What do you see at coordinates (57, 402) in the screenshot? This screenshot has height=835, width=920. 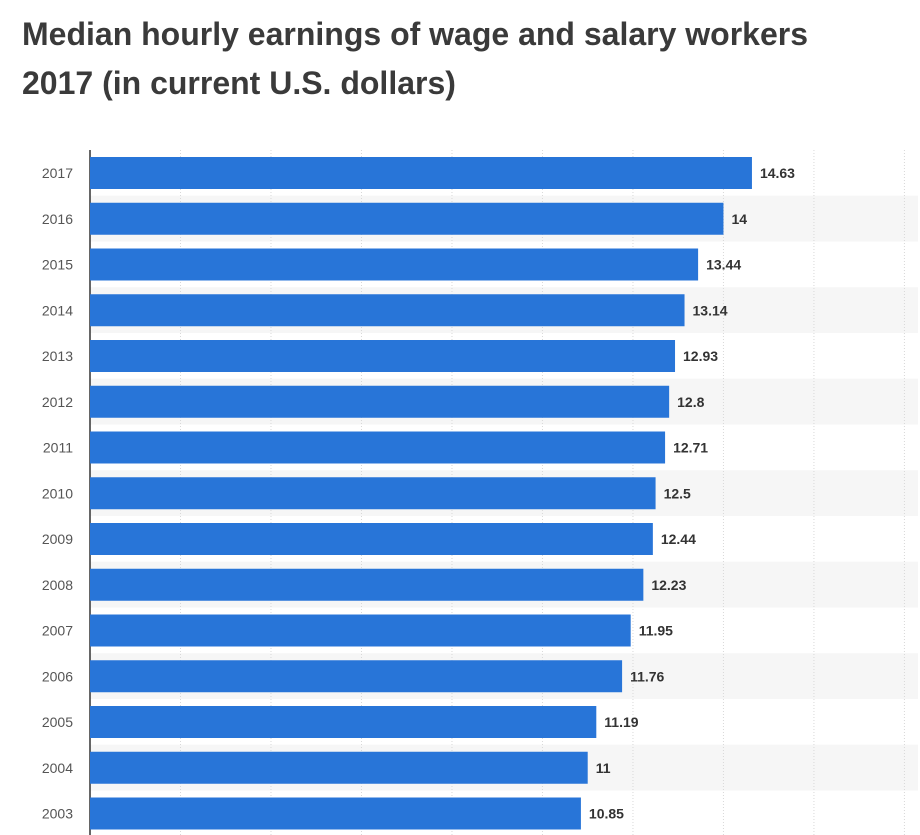 I see `y-tick-label: 2012` at bounding box center [57, 402].